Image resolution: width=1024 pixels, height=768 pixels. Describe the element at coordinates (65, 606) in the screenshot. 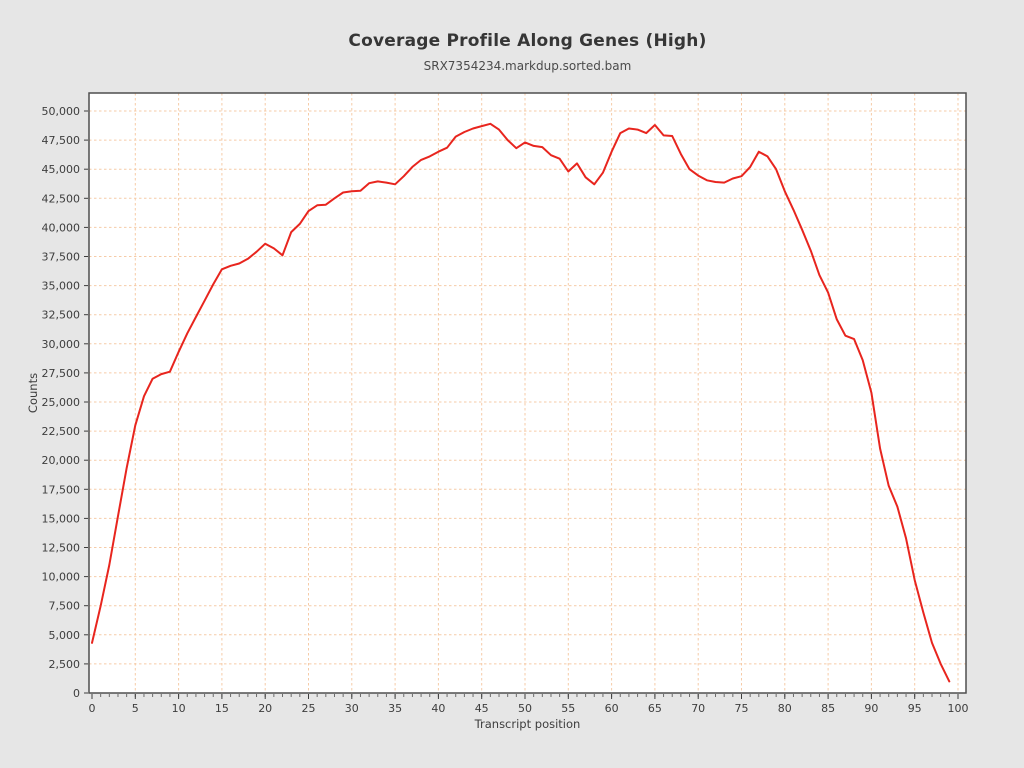

I see `y-tick-label: 7,500` at that location.